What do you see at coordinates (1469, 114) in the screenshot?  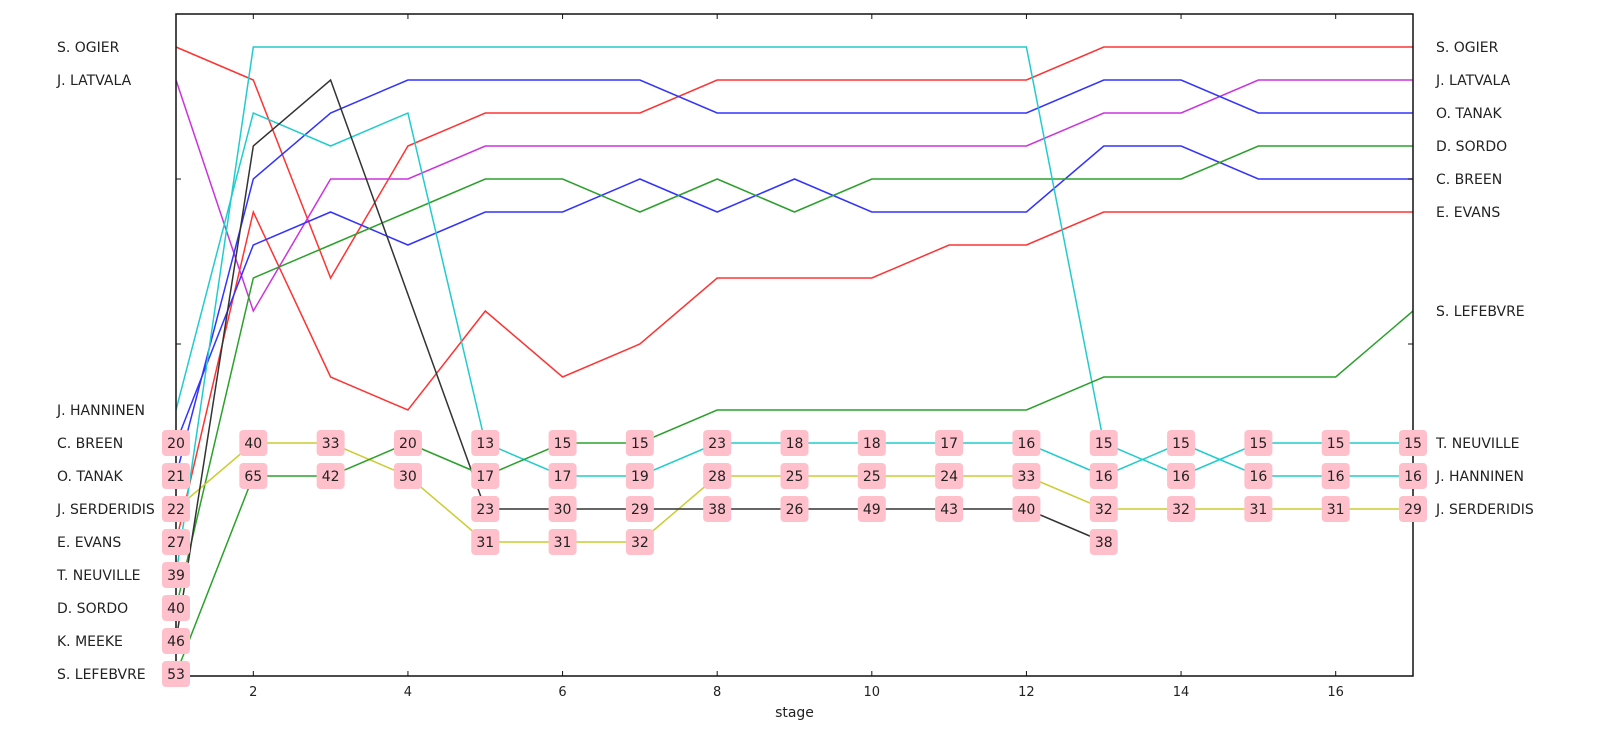 I see `right-driver-label: O. TANAK` at bounding box center [1469, 114].